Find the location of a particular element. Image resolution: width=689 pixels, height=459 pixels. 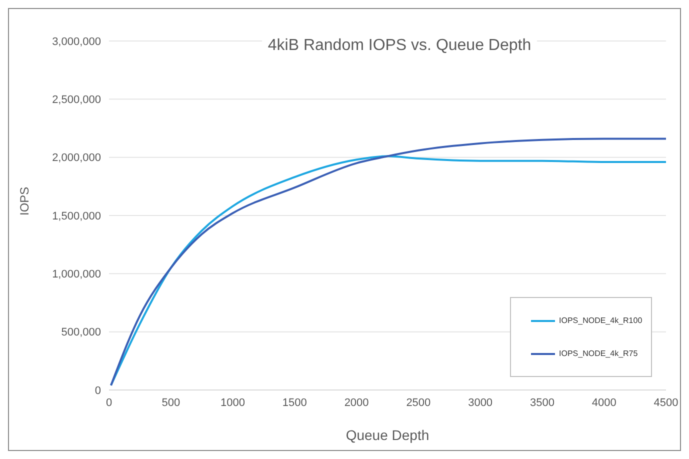

x-tick-label: 500 is located at coordinates (171, 402).